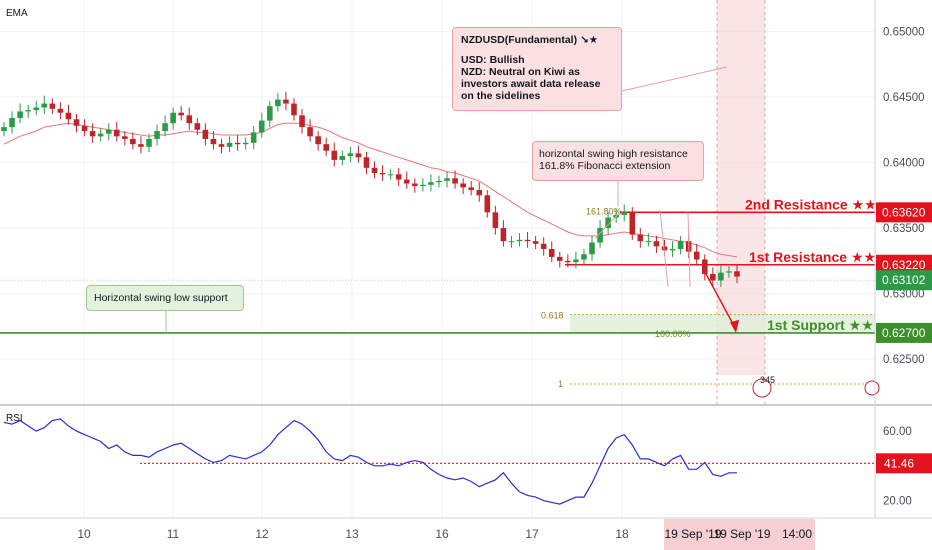  Describe the element at coordinates (722, 323) in the screenshot. I see `fib-zone` at that location.